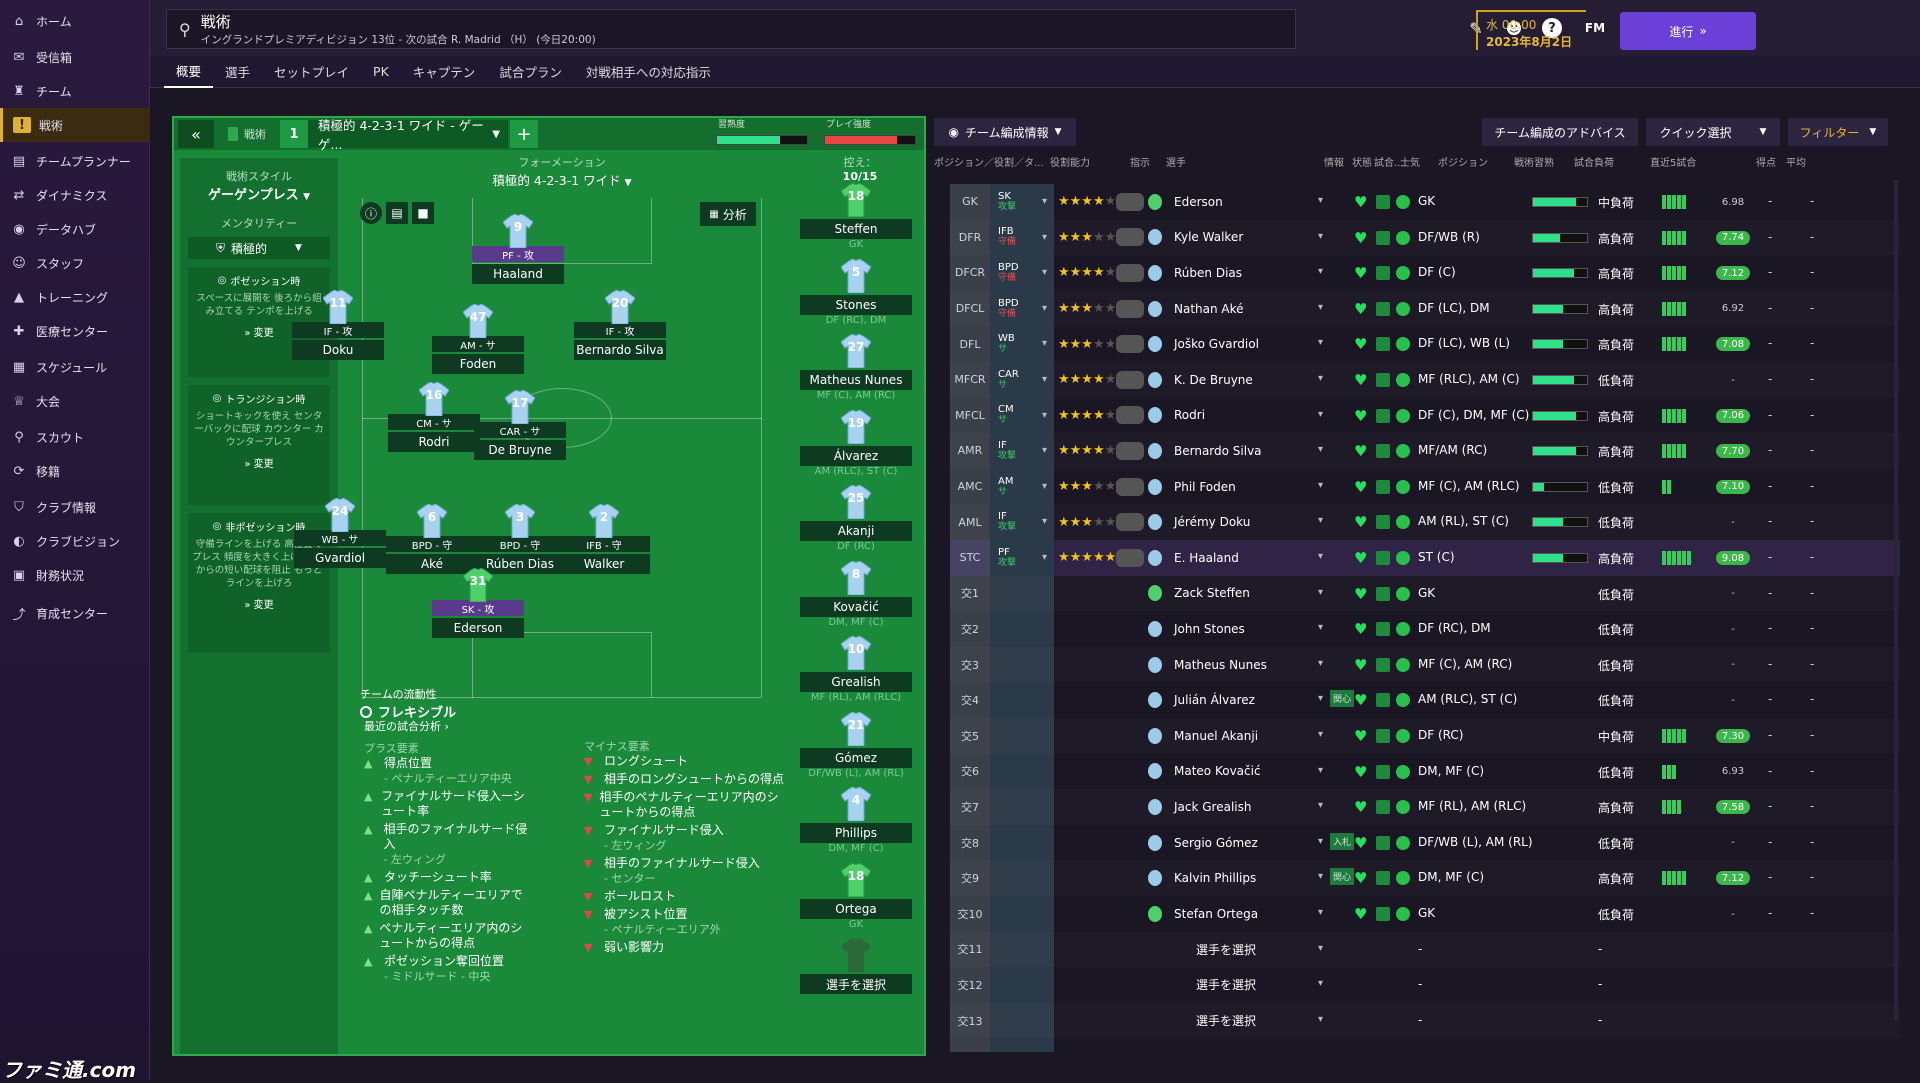  What do you see at coordinates (75, 541) in the screenshot?
I see `sidebar-item-15: ◐ クラブビジョン` at bounding box center [75, 541].